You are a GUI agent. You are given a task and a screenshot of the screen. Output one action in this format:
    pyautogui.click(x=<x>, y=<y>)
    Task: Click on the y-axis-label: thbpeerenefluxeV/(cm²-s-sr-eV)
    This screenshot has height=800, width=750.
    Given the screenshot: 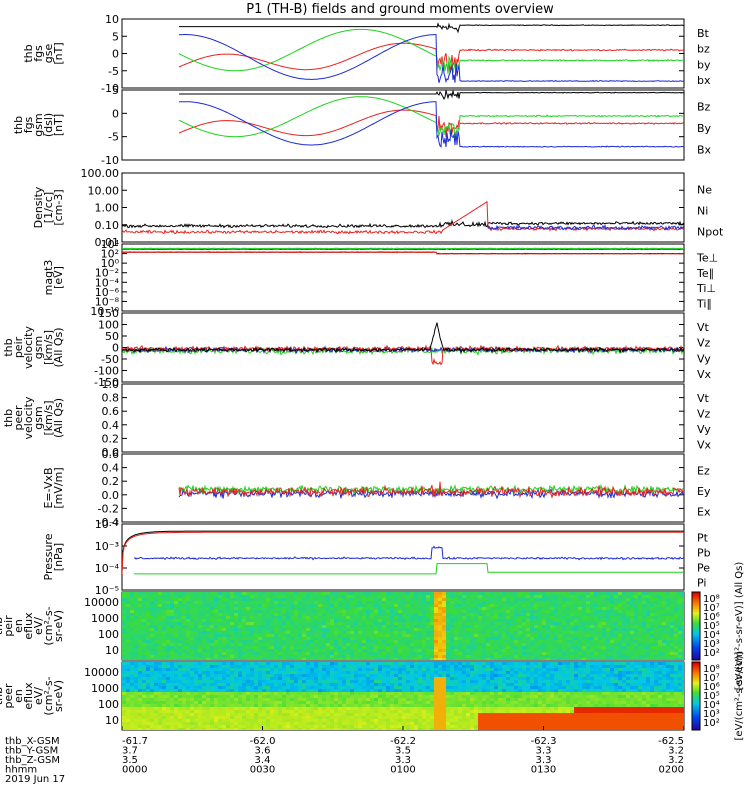 What is the action you would take?
    pyautogui.click(x=32, y=695)
    